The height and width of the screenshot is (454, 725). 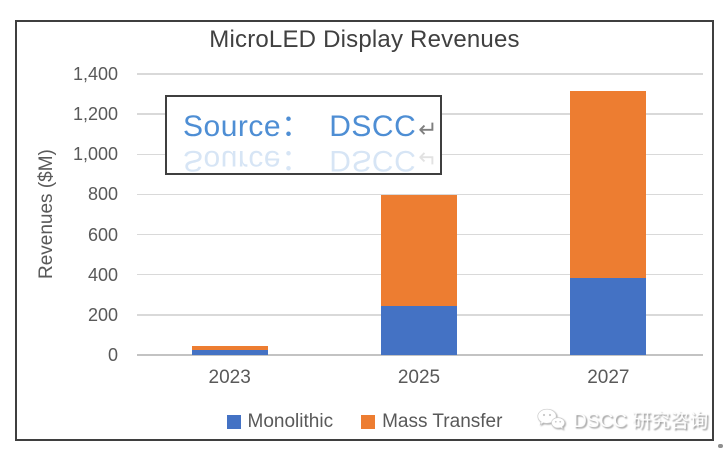 What do you see at coordinates (608, 184) in the screenshot?
I see `bar-segment-2027-mass-transfer` at bounding box center [608, 184].